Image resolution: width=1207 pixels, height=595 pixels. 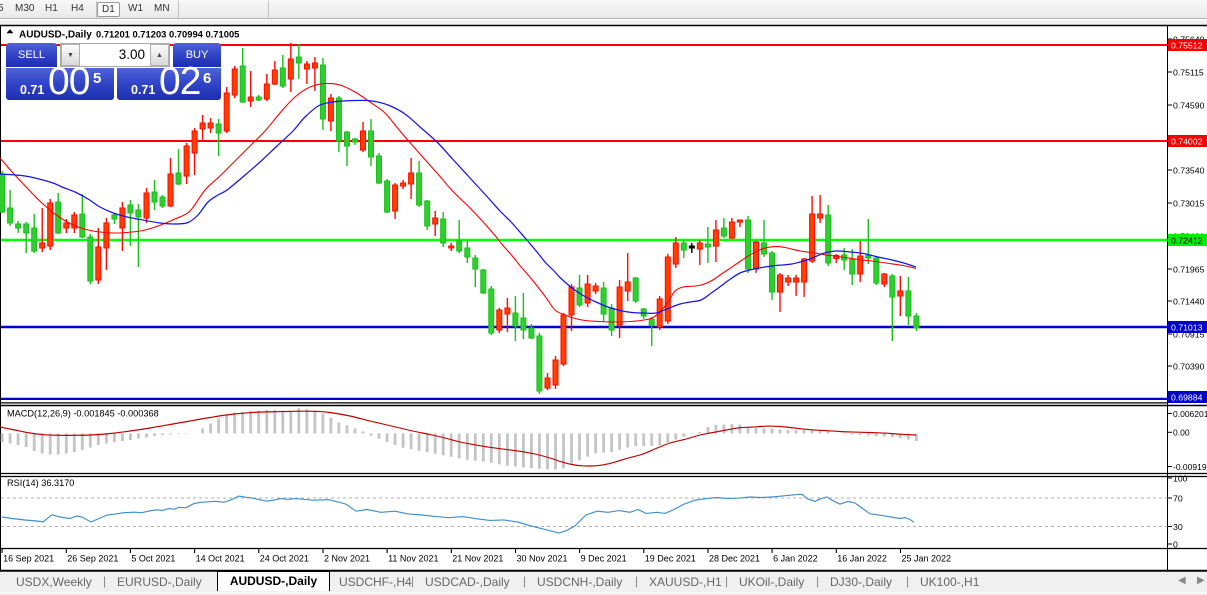 I want to click on svg-text: 0.71965, so click(x=1189, y=269).